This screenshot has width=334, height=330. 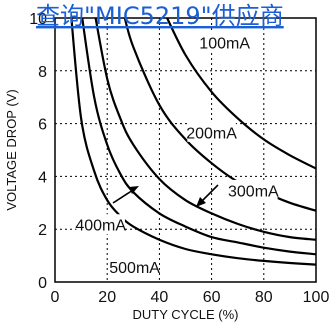 I want to click on x-tick-label: 0, so click(x=55, y=297).